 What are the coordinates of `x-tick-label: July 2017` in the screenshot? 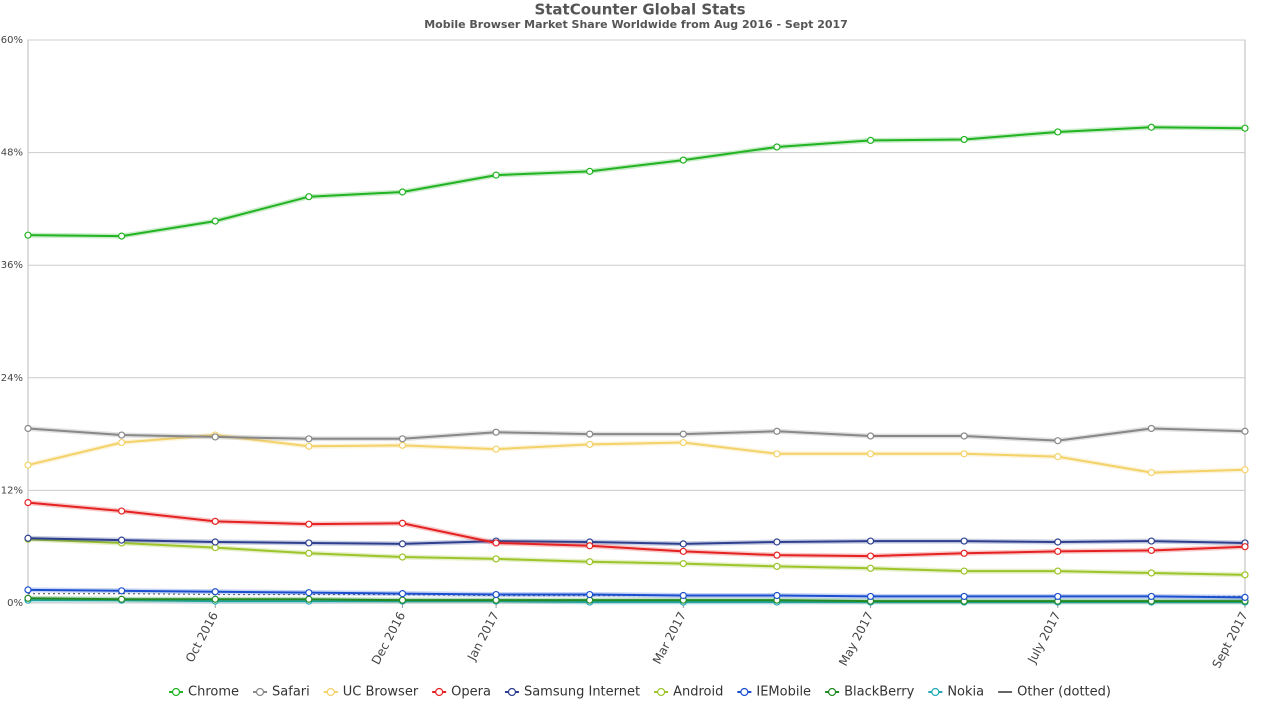 It's located at (1043, 637).